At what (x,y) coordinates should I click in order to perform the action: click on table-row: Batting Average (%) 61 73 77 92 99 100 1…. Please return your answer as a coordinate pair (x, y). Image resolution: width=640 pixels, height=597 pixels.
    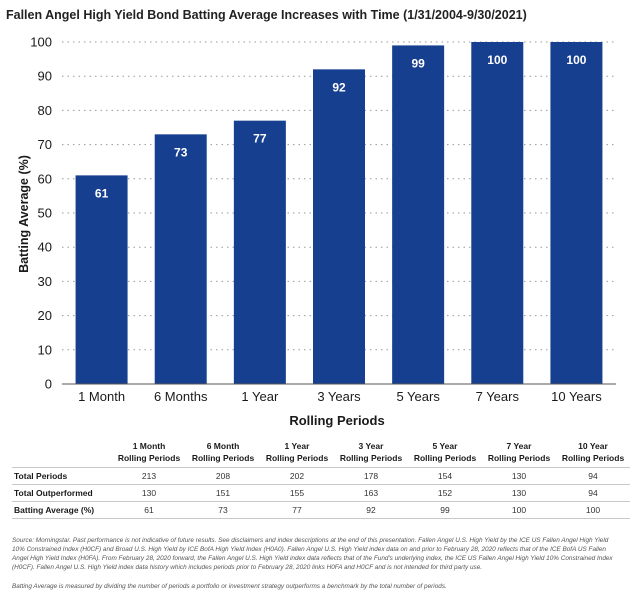
    Looking at the image, I should click on (321, 510).